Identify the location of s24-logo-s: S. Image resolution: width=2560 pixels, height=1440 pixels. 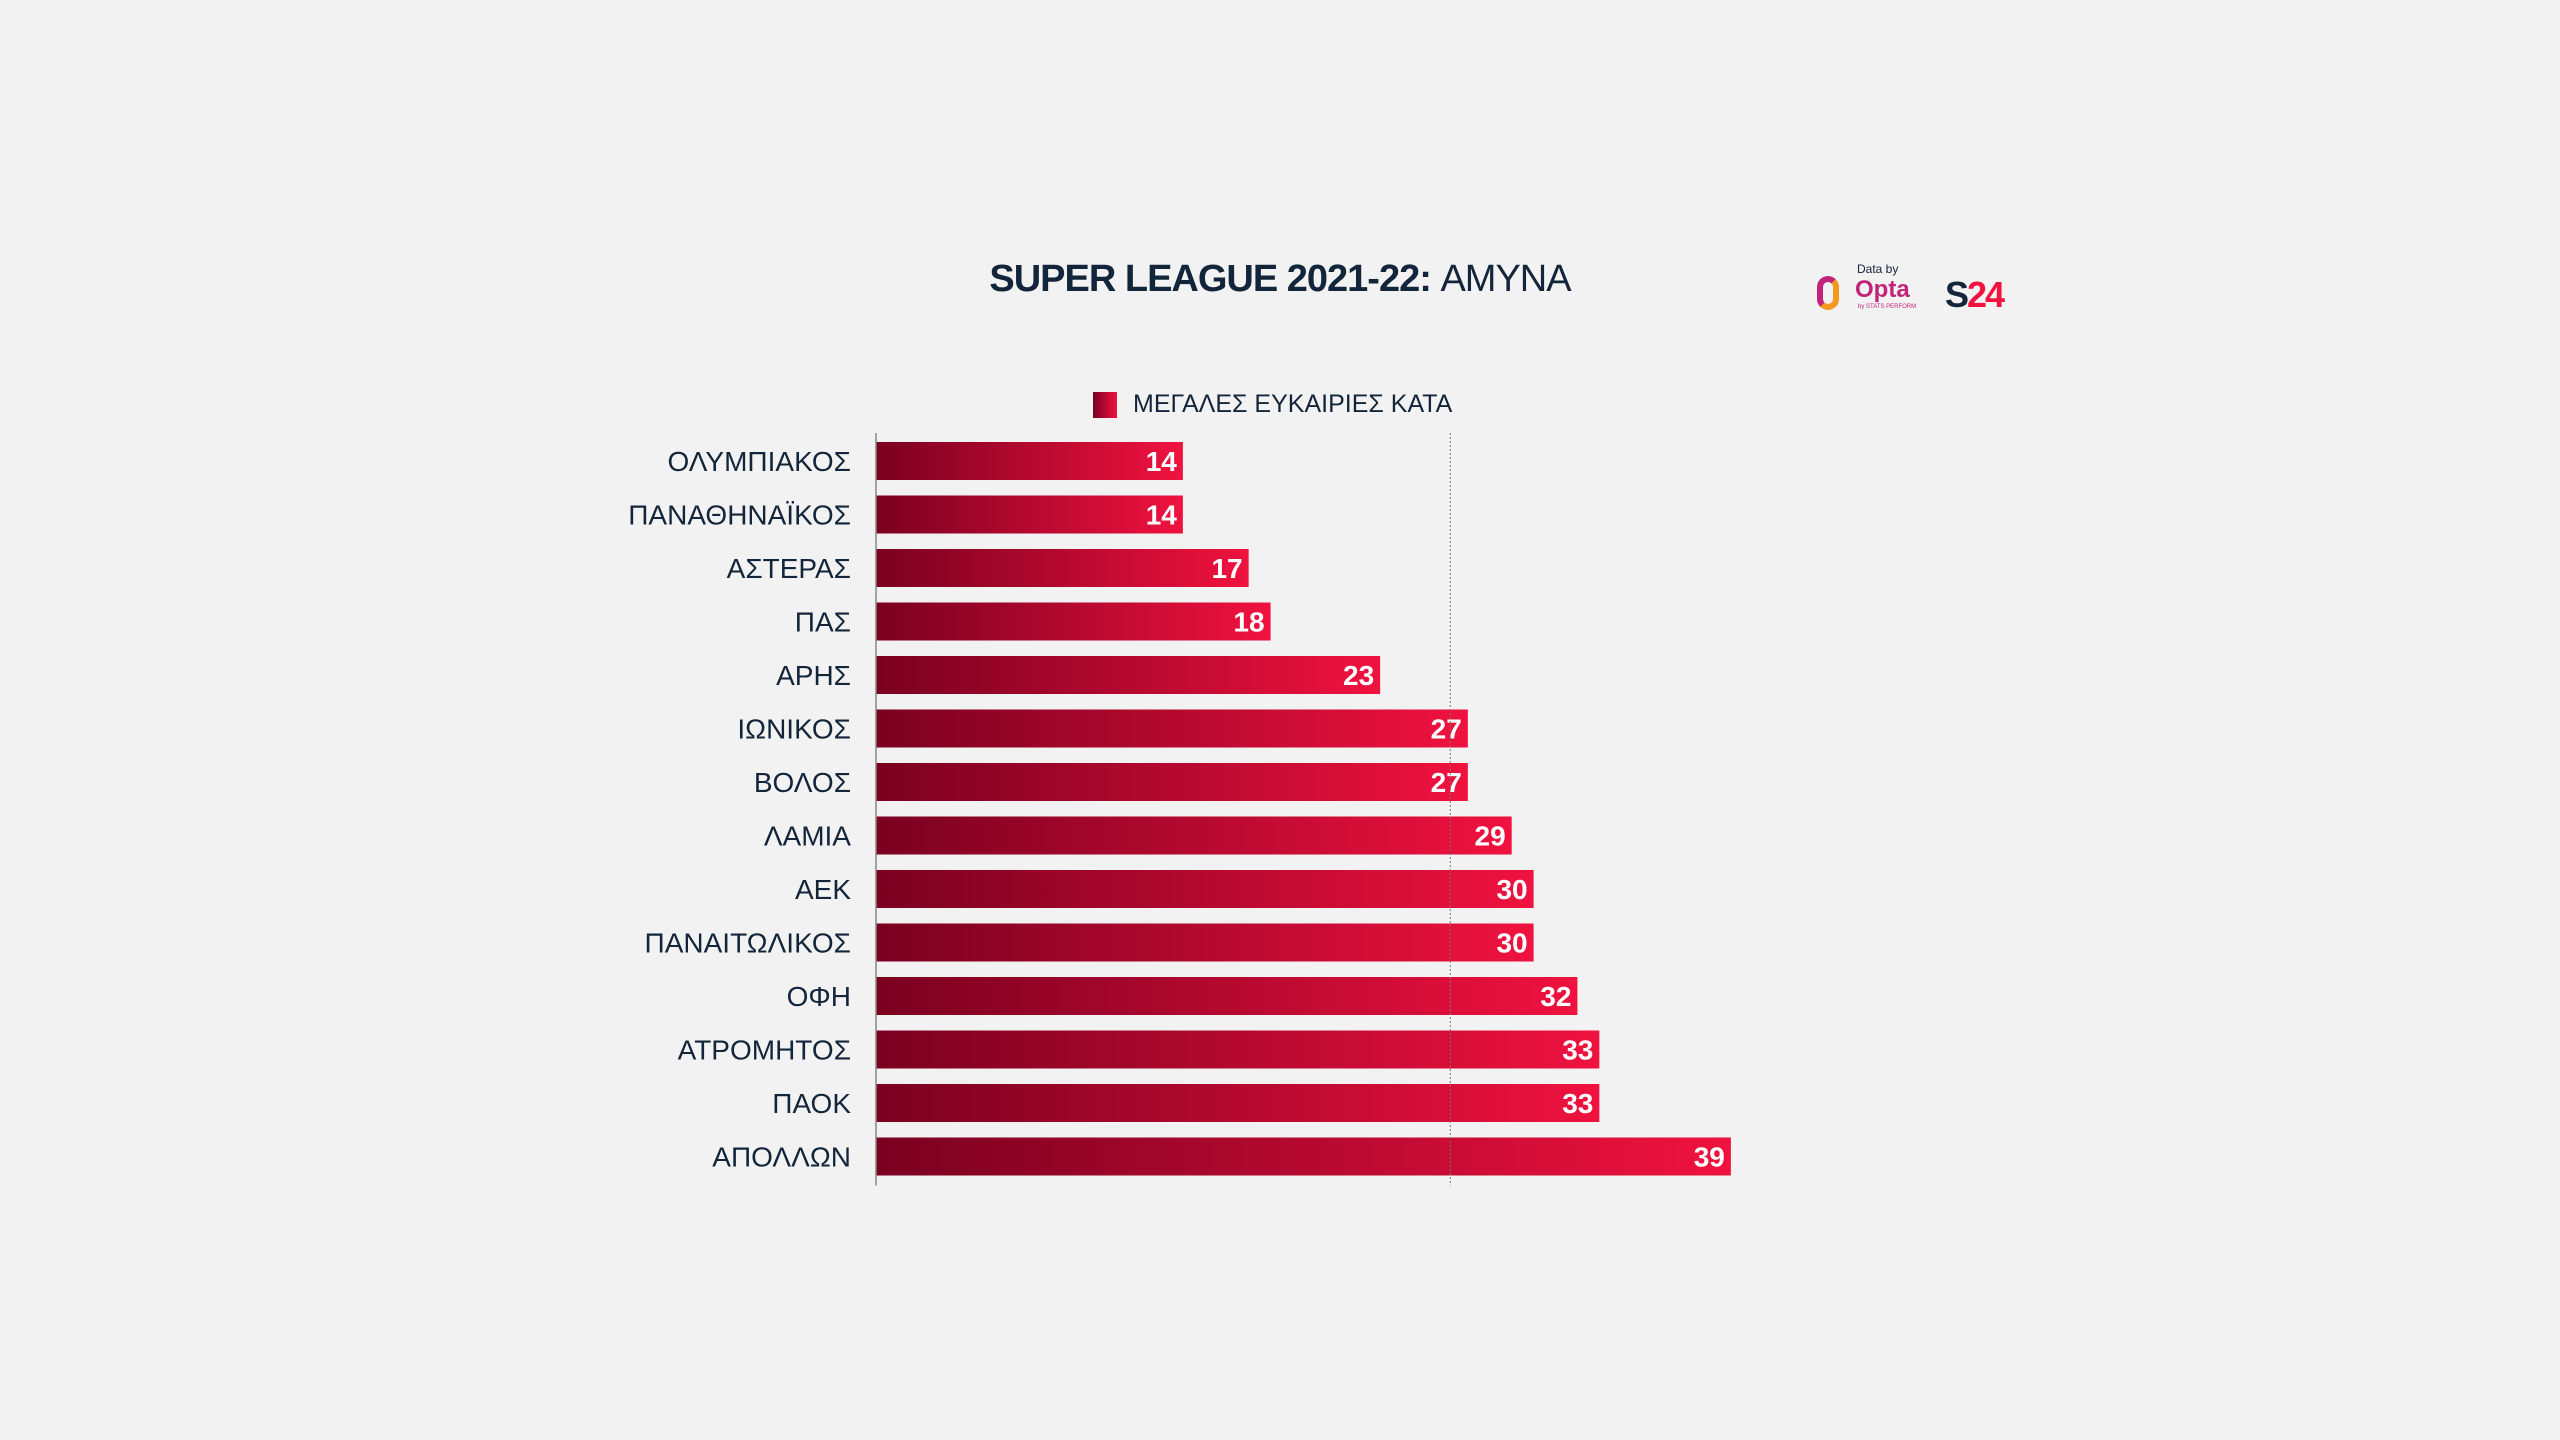
(1957, 294).